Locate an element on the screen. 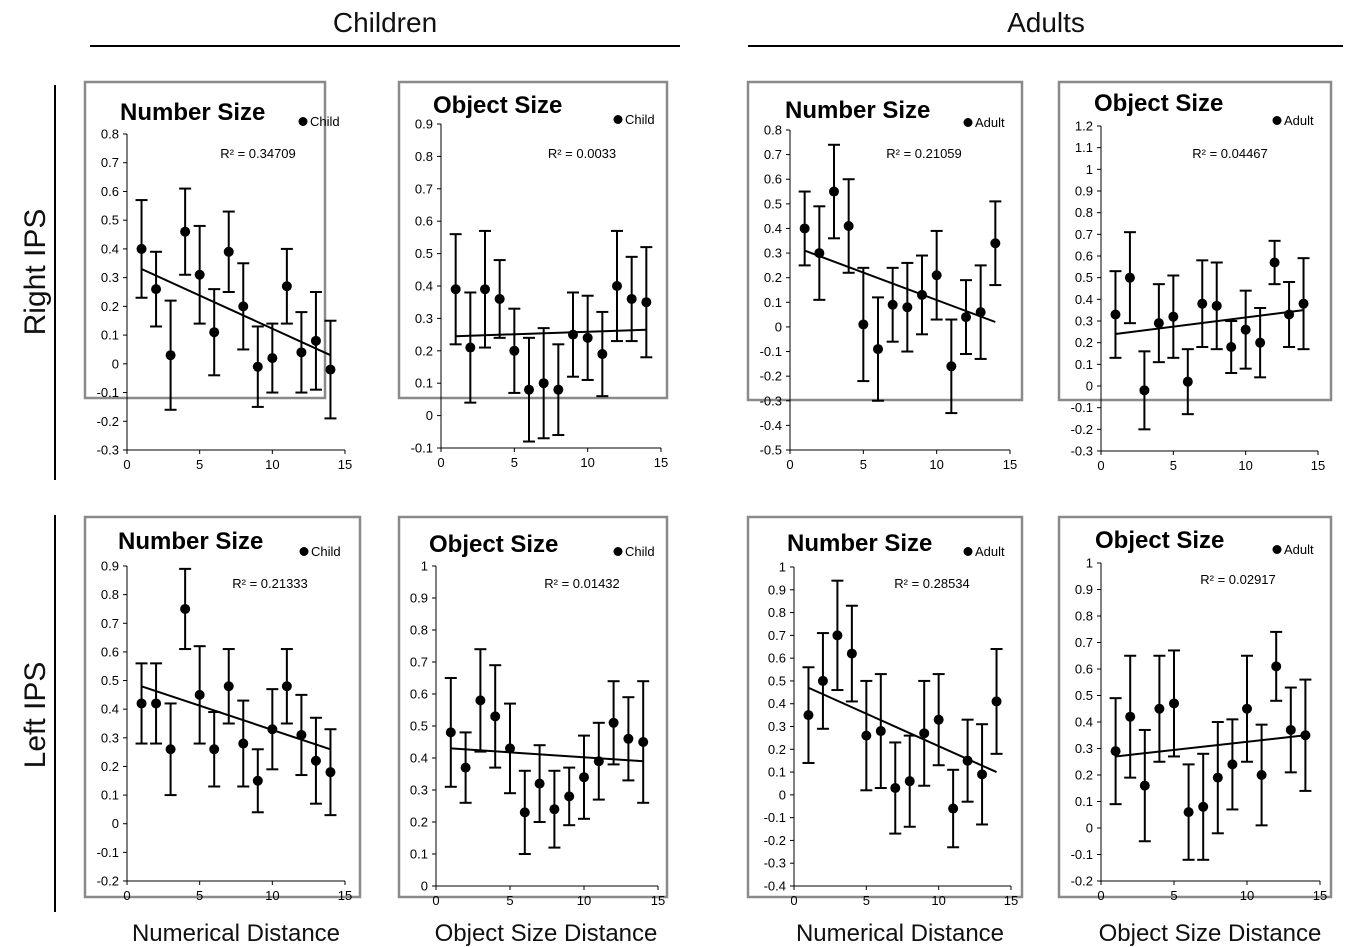 The height and width of the screenshot is (947, 1348). row-title-left-ips: Left IPS is located at coordinates (35, 715).